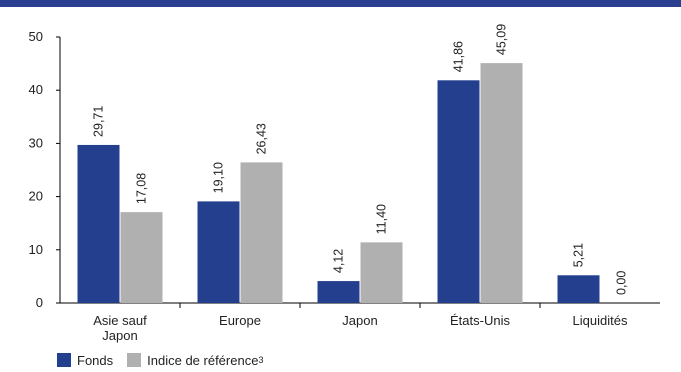  What do you see at coordinates (262, 138) in the screenshot?
I see `data-label: 26,43` at bounding box center [262, 138].